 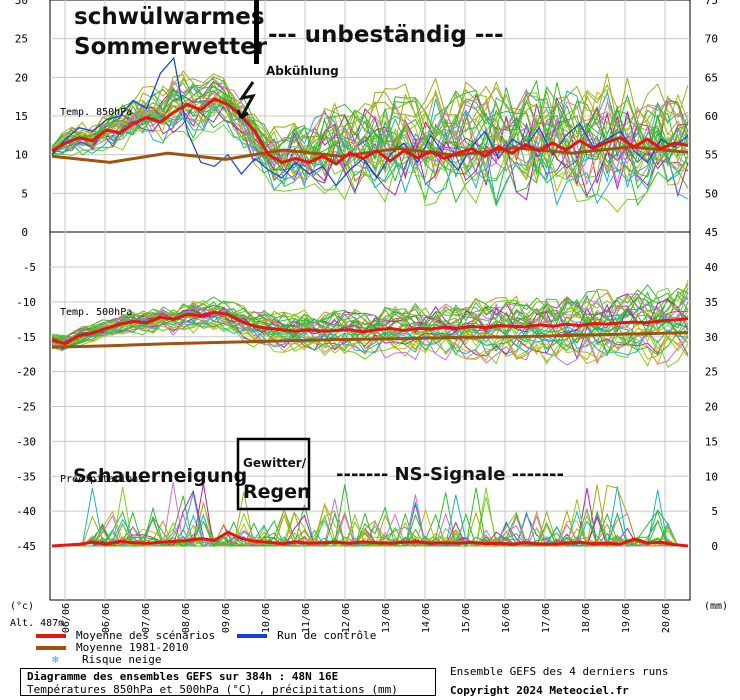 What do you see at coordinates (26, 546) in the screenshot?
I see `y-tick-500: -45` at bounding box center [26, 546].